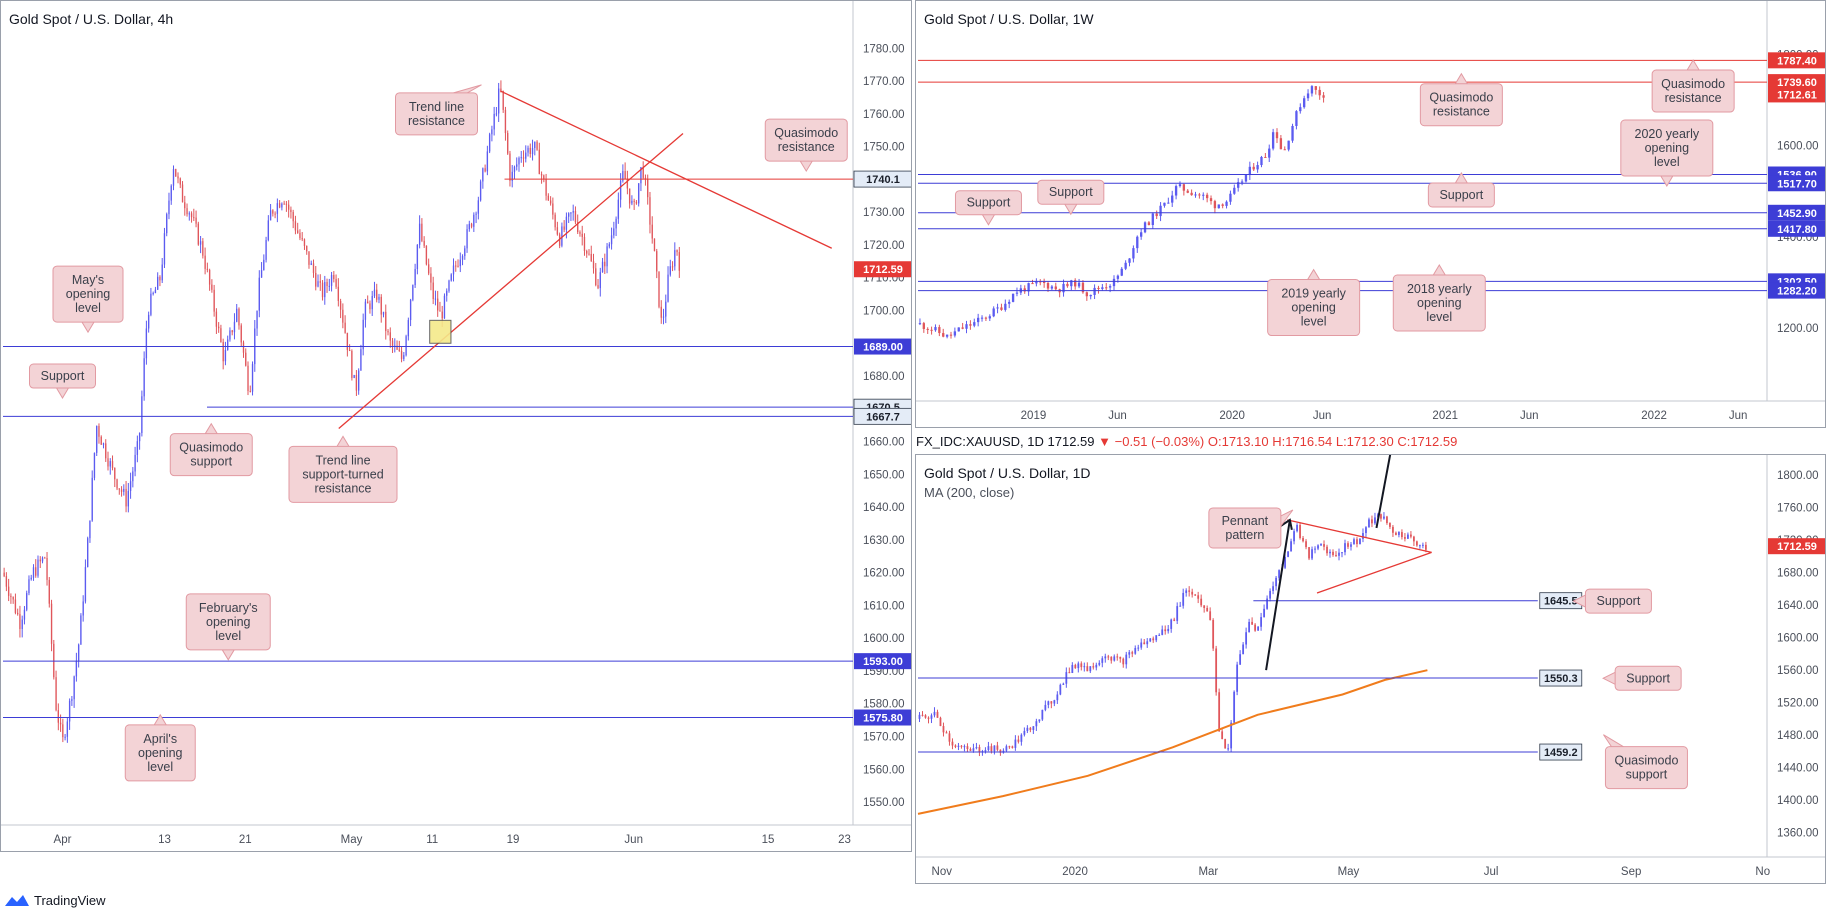  What do you see at coordinates (1797, 95) in the screenshot?
I see `price-tag-label: 1712.61` at bounding box center [1797, 95].